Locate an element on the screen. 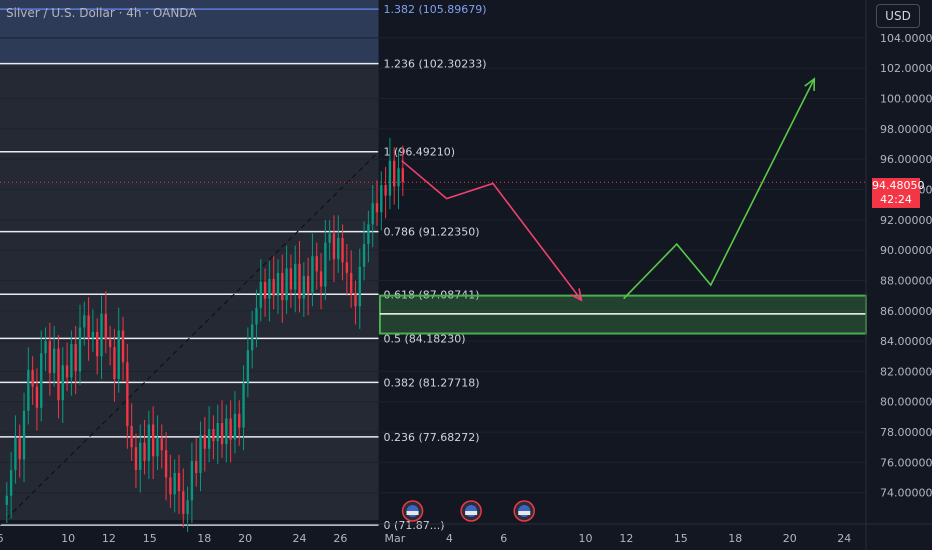 Image resolution: width=932 pixels, height=550 pixels. projection-path-down-arrowhead is located at coordinates (576, 295).